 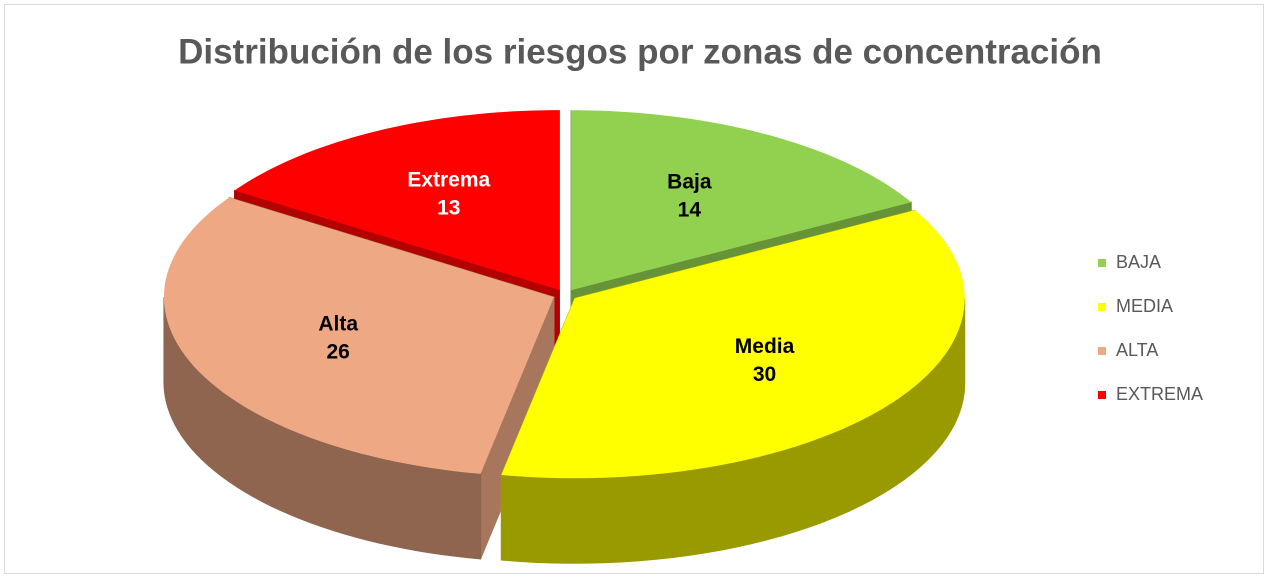 I want to click on data-label: 30, so click(x=764, y=374).